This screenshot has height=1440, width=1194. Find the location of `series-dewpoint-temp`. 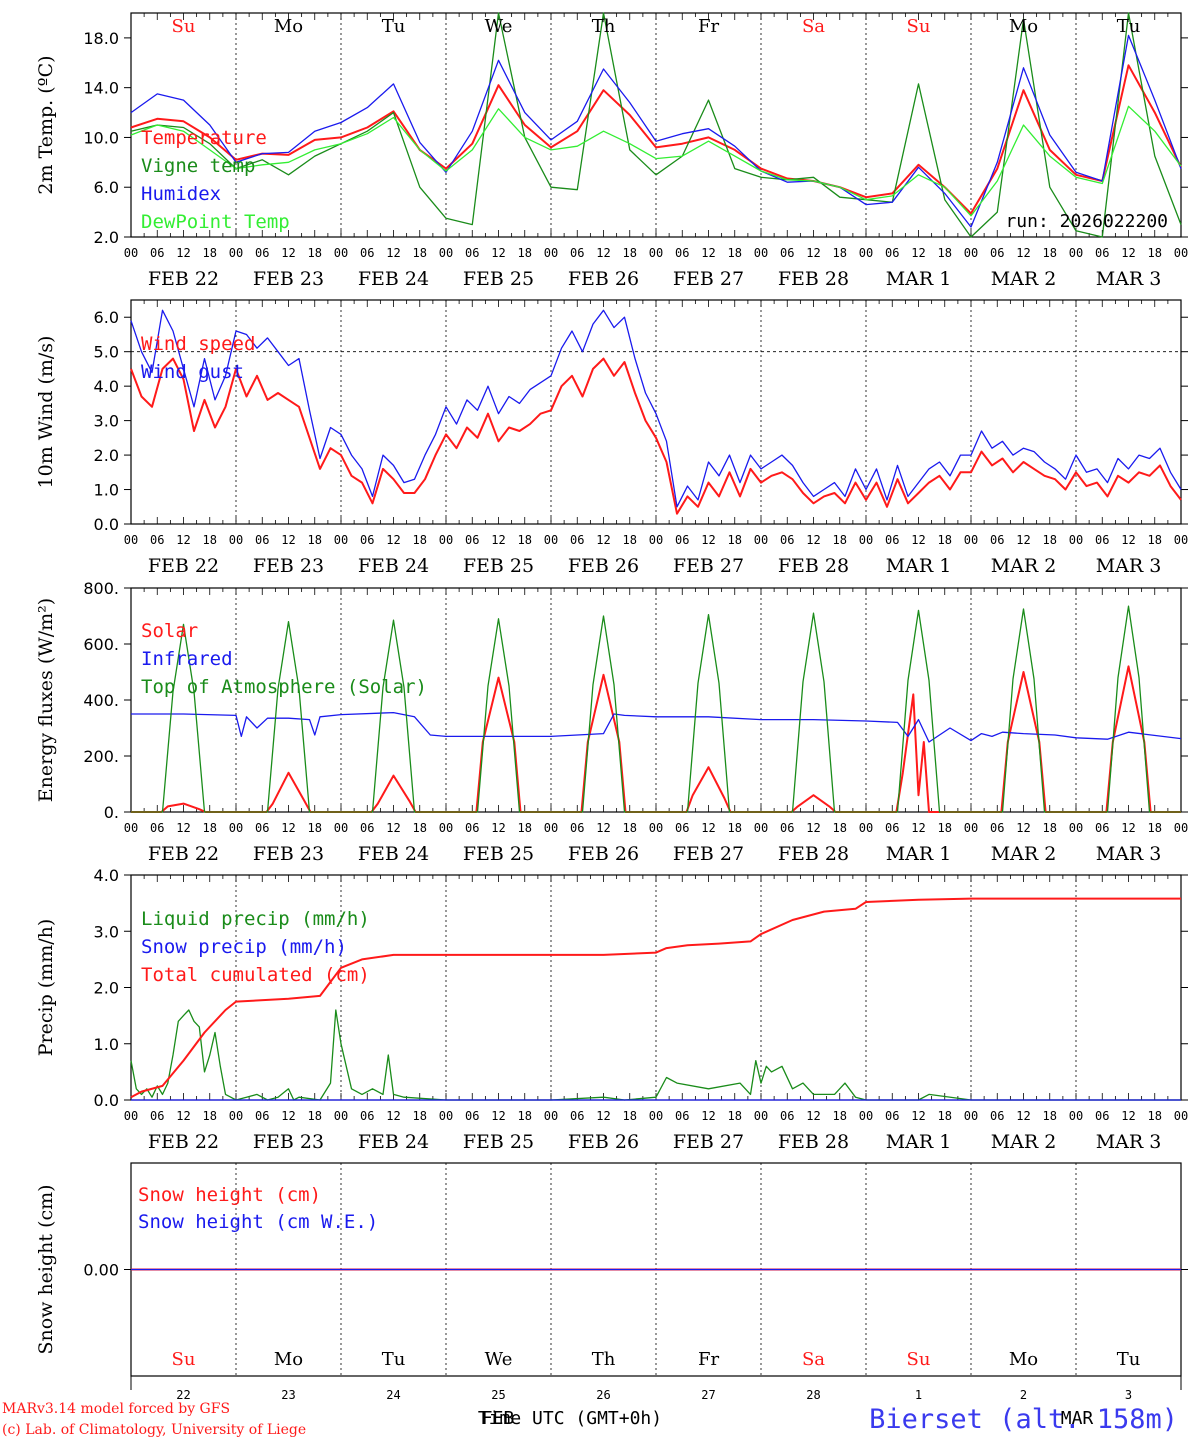

series-dewpoint-temp is located at coordinates (656, 161).